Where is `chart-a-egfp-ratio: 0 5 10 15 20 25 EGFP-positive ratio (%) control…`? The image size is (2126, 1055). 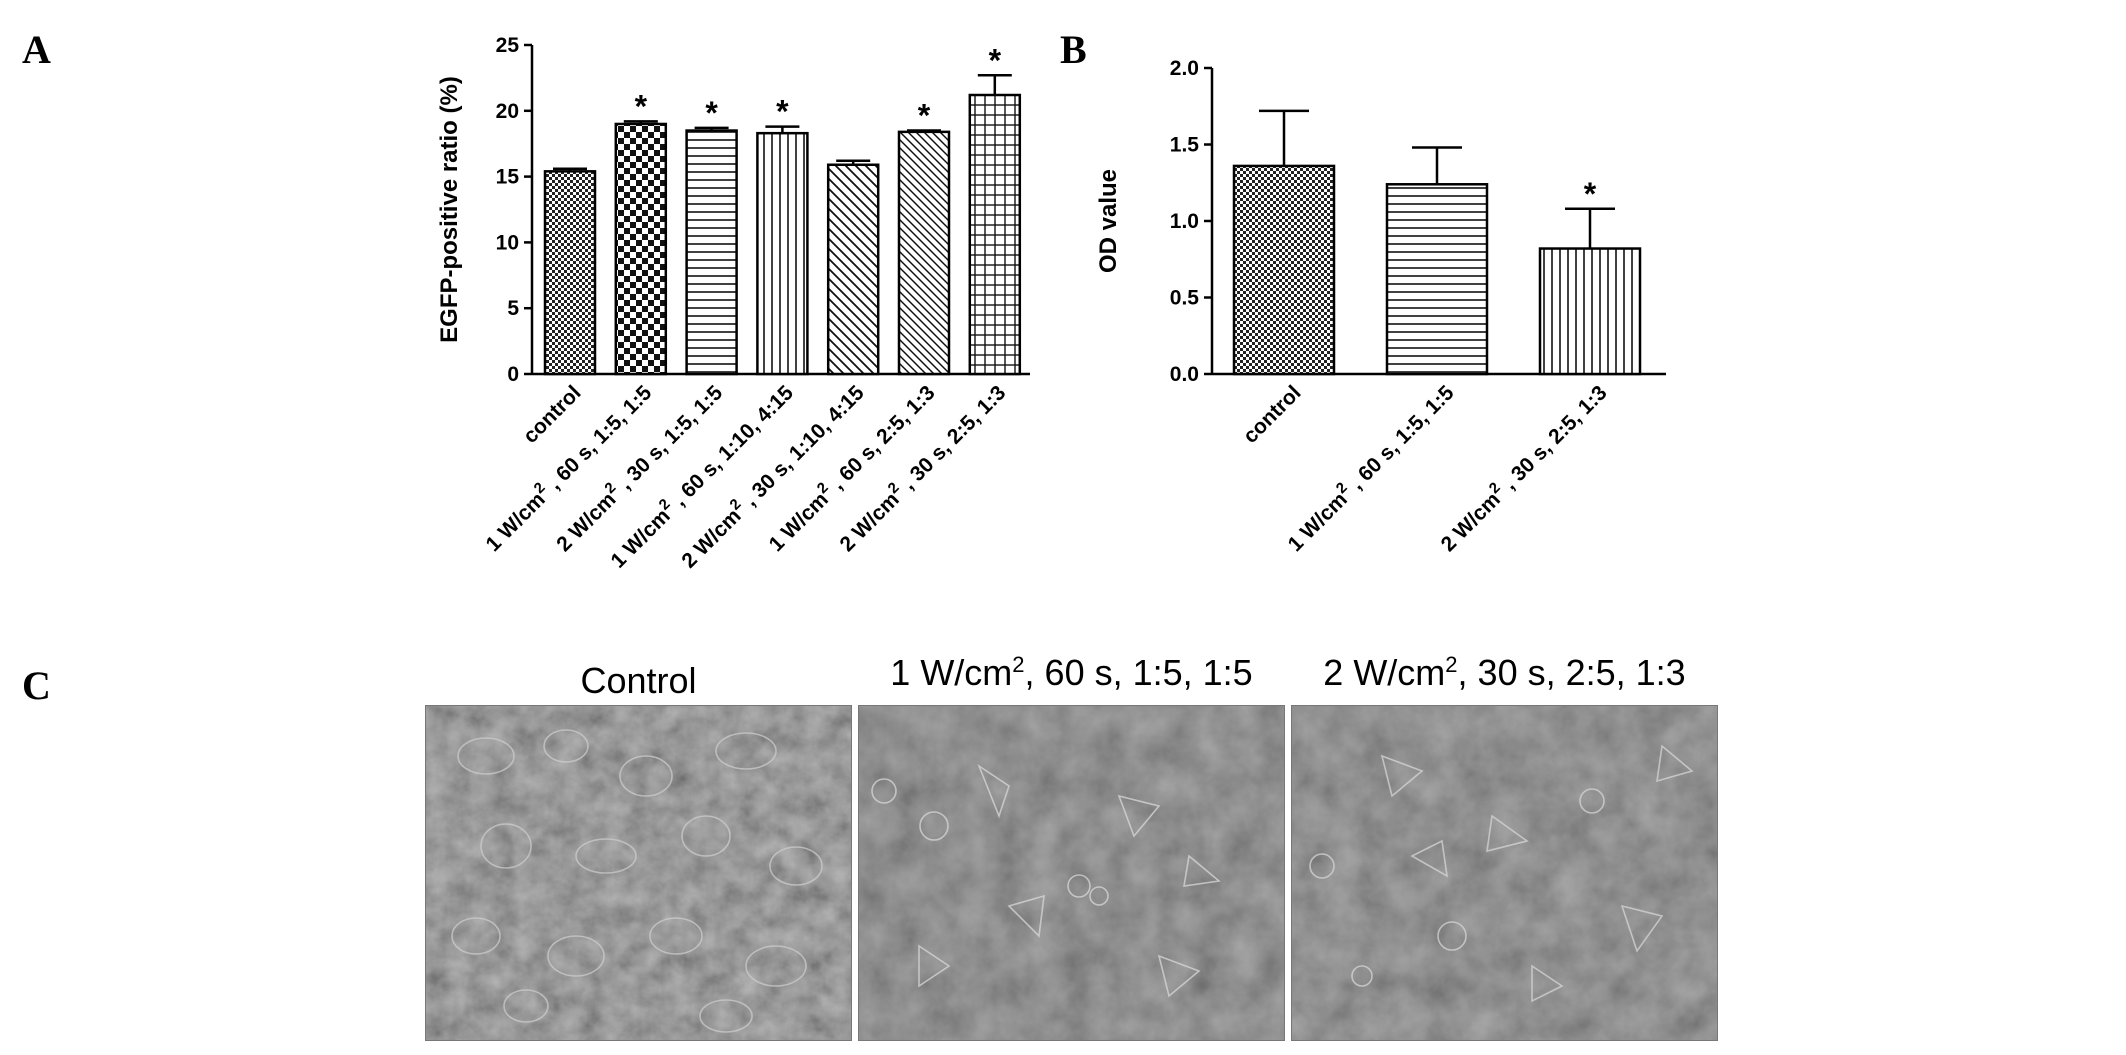 chart-a-egfp-ratio: 0 5 10 15 20 25 EGFP-positive ratio (%) control… is located at coordinates (733, 303).